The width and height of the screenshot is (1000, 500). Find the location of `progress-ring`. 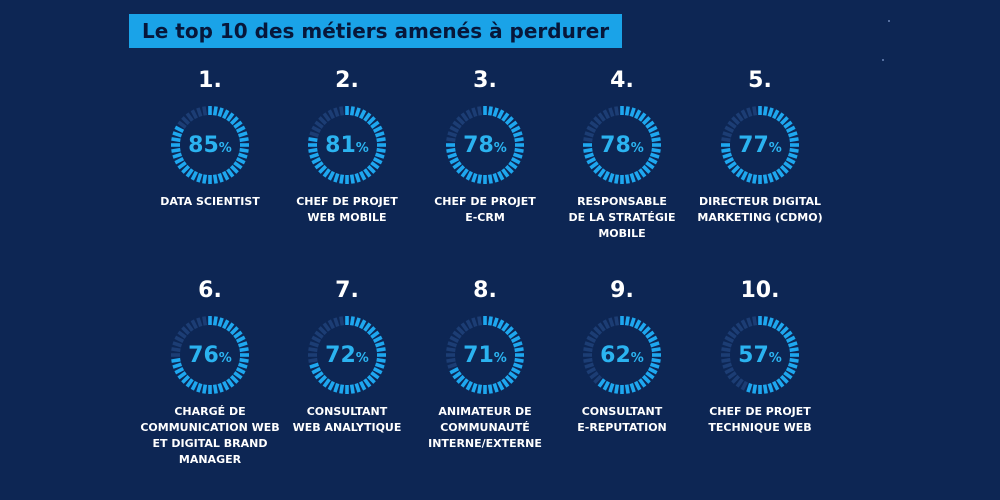

progress-ring is located at coordinates (485, 355).